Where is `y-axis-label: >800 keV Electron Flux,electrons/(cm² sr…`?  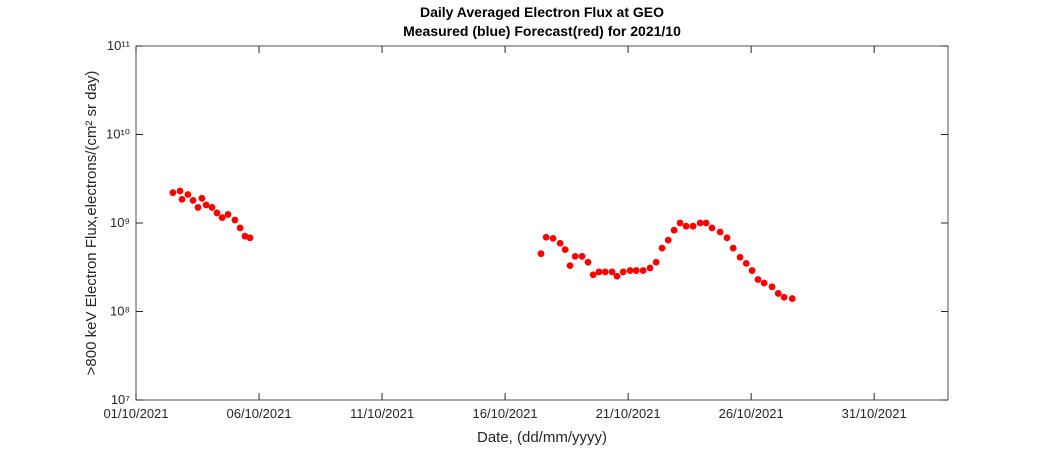
y-axis-label: >800 keV Electron Flux,electrons/(cm² sr… is located at coordinates (91, 223).